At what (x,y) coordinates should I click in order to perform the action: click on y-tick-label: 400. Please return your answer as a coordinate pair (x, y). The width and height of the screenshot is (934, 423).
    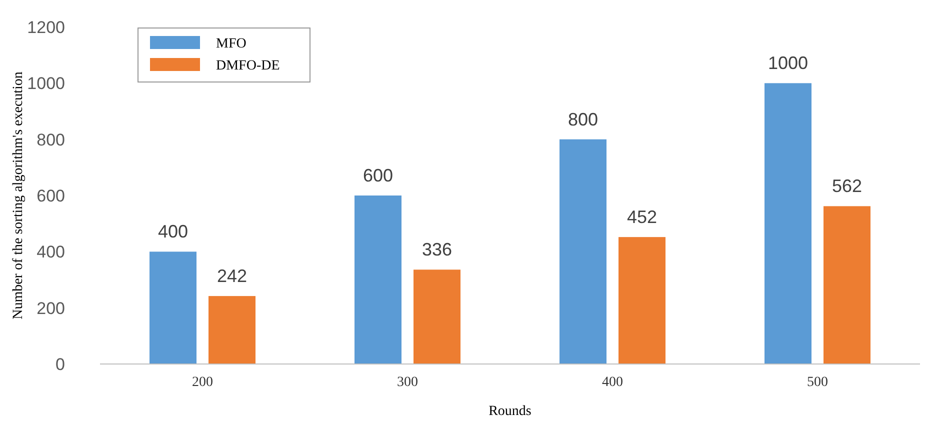
    Looking at the image, I should click on (50, 252).